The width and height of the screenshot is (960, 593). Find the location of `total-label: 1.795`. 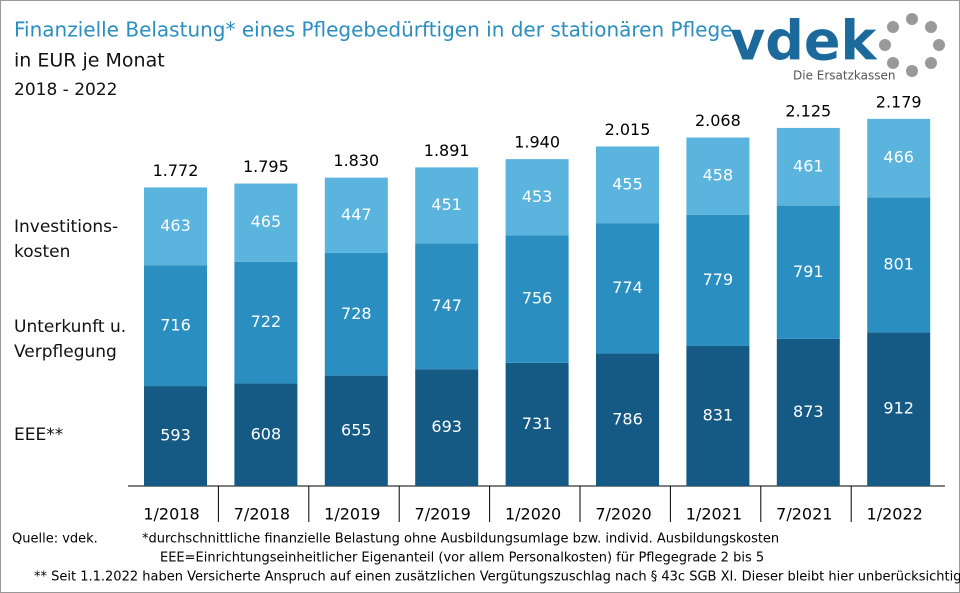

total-label: 1.795 is located at coordinates (266, 166).